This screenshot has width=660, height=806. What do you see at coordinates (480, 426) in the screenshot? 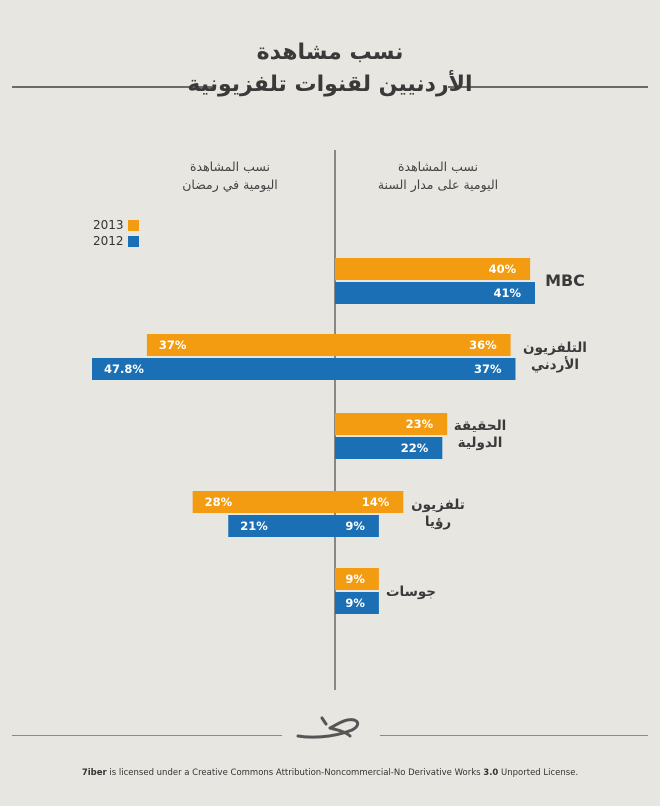
I see `category-label-haqiqa-line1: الحقيقة` at bounding box center [480, 426].